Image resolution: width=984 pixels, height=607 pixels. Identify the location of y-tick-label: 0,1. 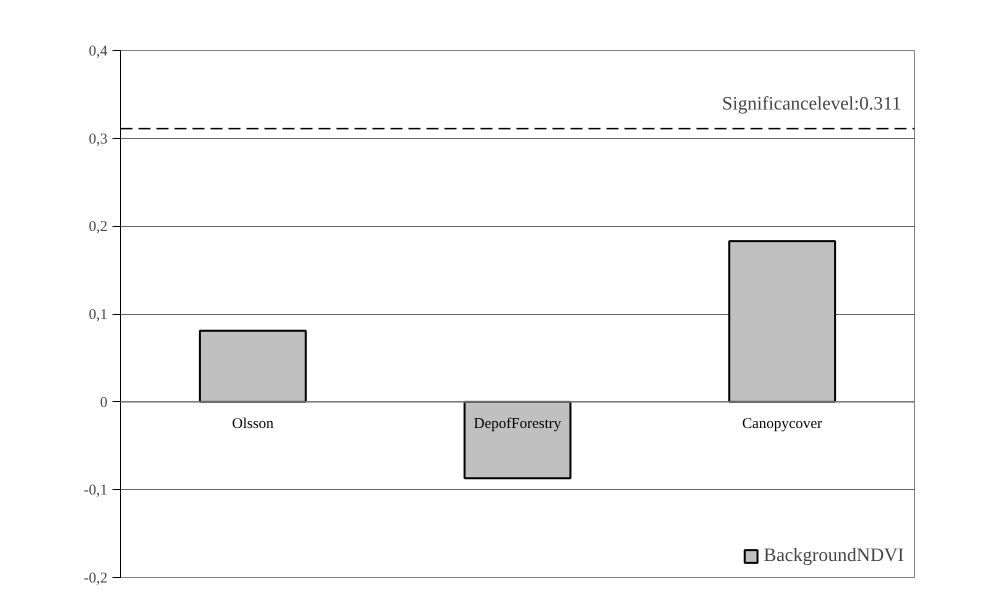
(98, 315).